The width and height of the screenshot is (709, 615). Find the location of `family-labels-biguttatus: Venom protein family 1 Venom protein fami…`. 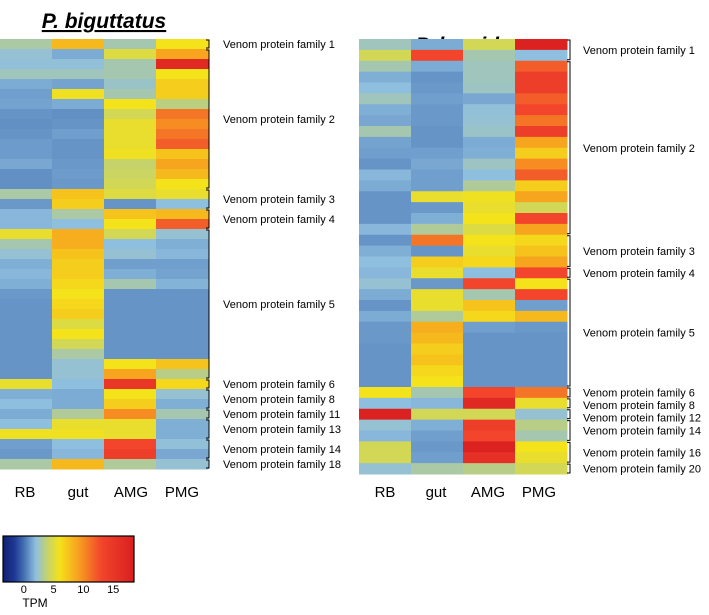

family-labels-biguttatus: Venom protein family 1 Venom protein fami… is located at coordinates (282, 255).